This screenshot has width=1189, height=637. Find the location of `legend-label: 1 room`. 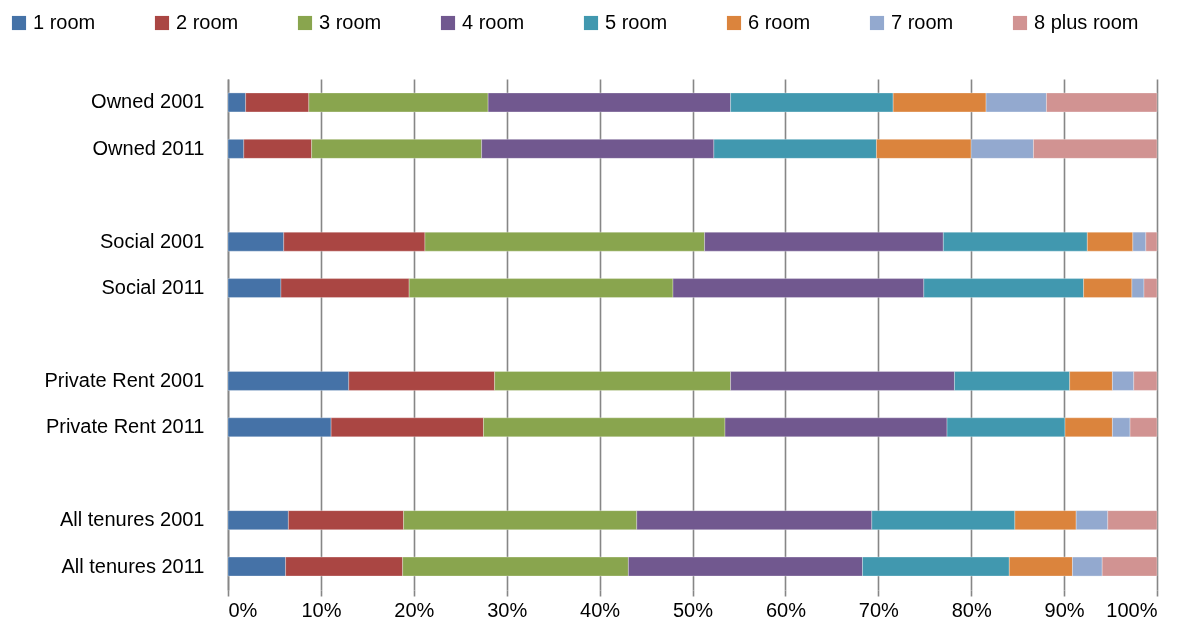

legend-label: 1 room is located at coordinates (64, 22).